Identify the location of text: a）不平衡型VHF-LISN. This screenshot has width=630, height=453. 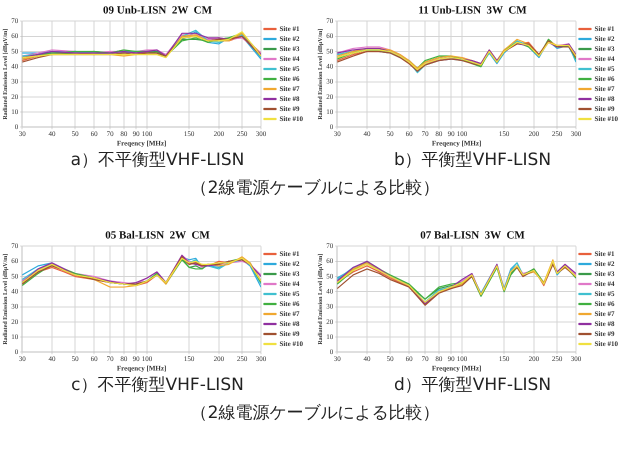
(158, 160).